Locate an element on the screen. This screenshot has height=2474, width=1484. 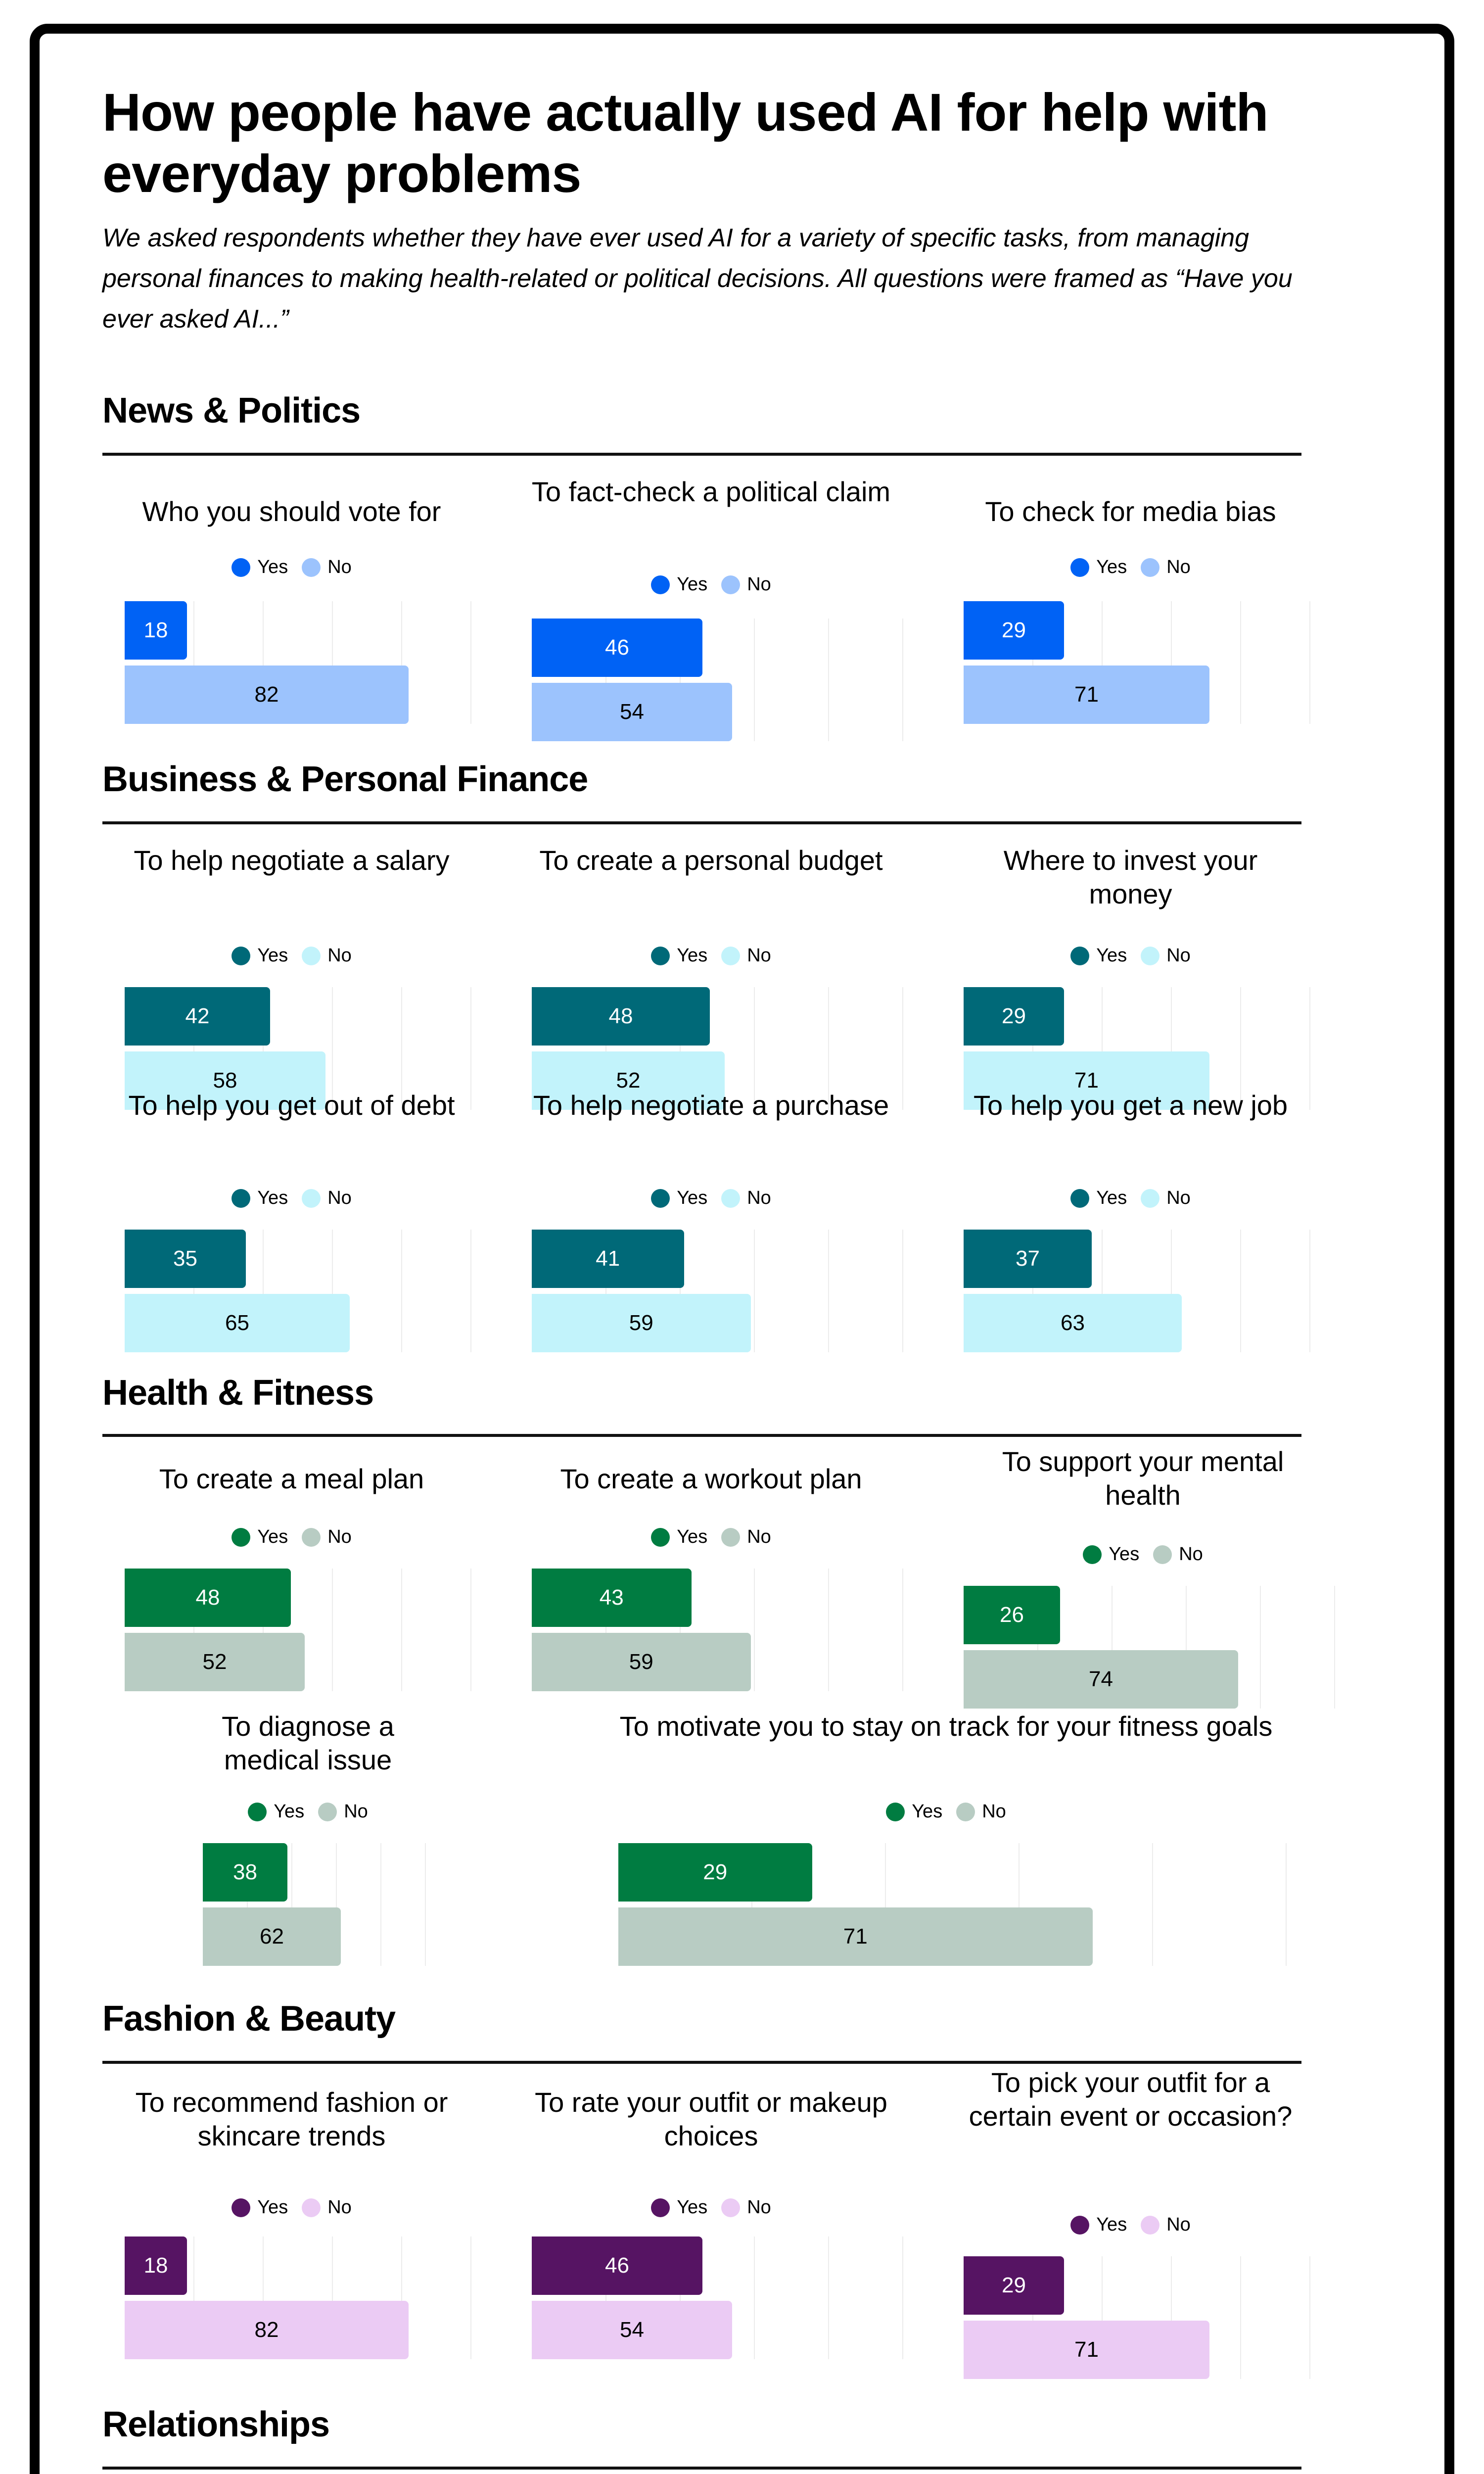
bar-no: 62 is located at coordinates (272, 1937).